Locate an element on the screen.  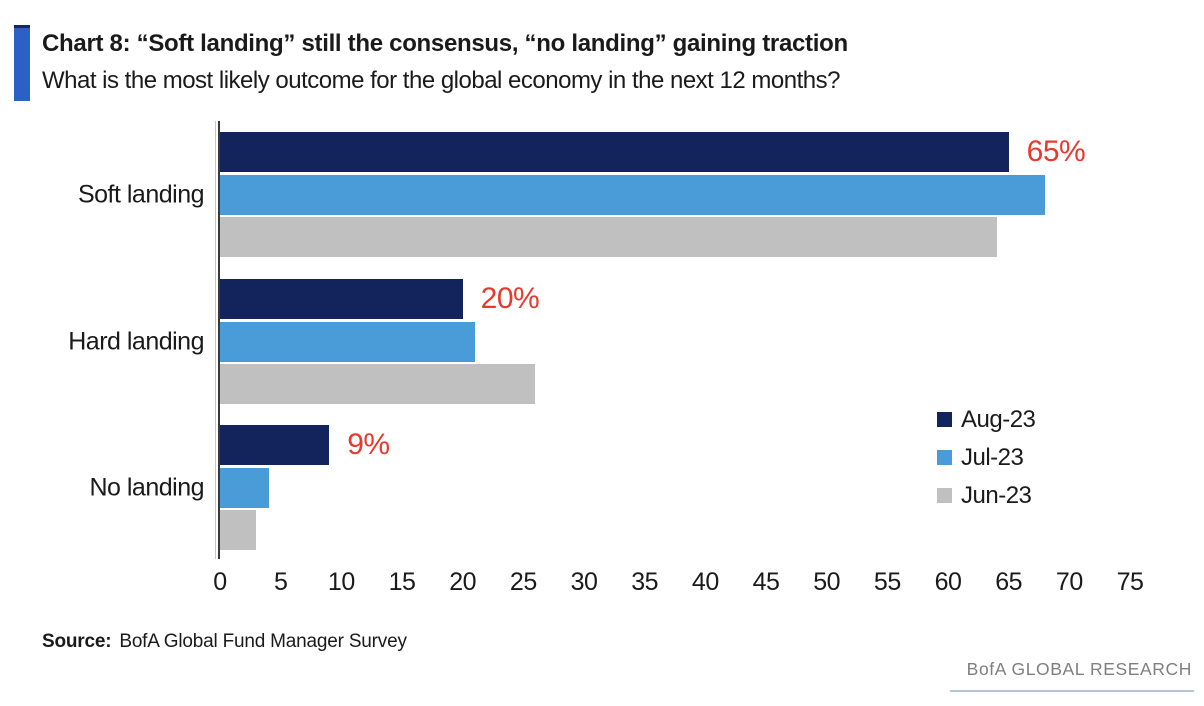
x-tick-label-30: 30 is located at coordinates (584, 582).